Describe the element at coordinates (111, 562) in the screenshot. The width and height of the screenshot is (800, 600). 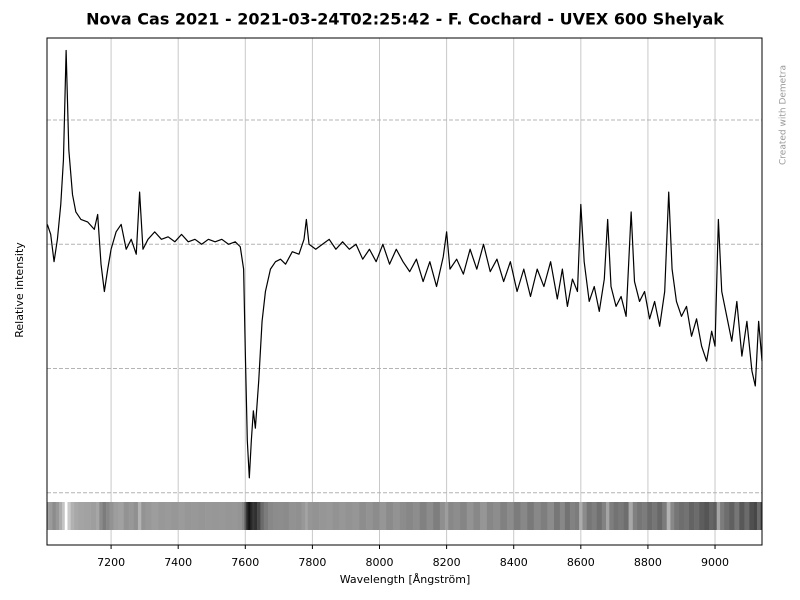
I see `x-tick-label: 7200` at that location.